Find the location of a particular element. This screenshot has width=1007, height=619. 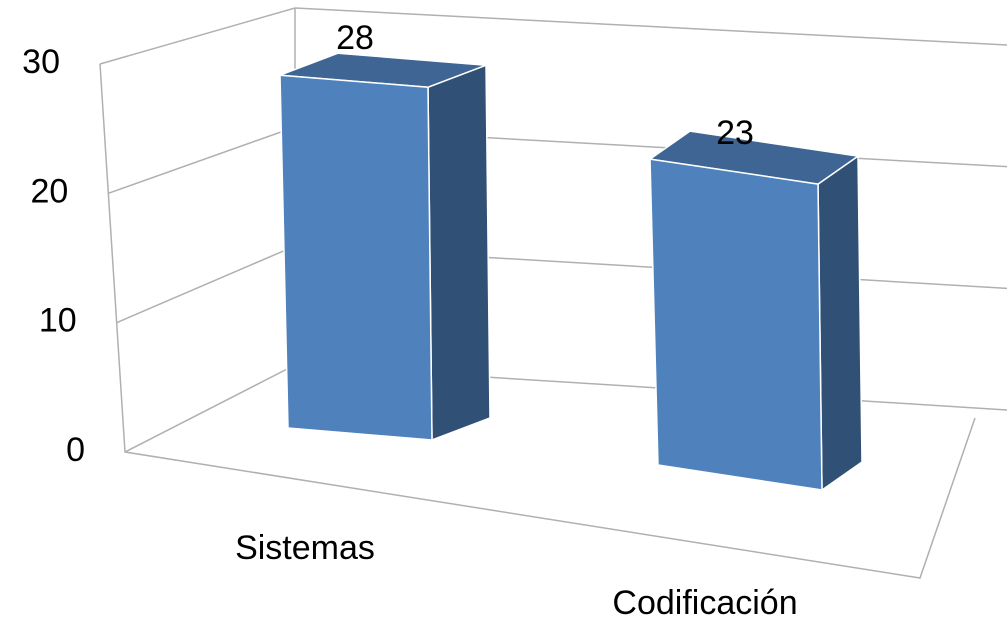

data-label: 23 is located at coordinates (735, 133).